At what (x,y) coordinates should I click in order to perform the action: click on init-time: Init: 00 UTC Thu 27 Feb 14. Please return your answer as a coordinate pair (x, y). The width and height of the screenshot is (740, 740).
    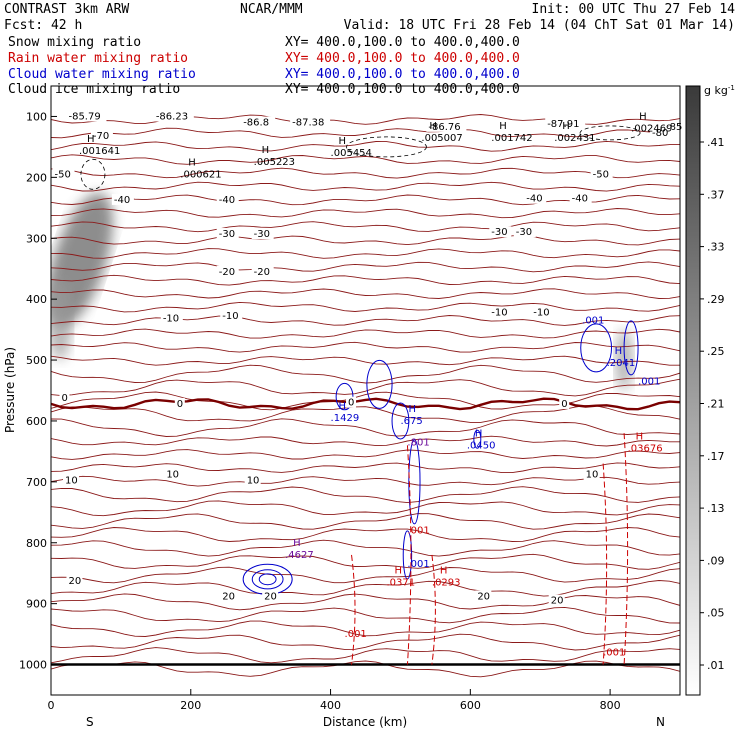
    Looking at the image, I should click on (634, 9).